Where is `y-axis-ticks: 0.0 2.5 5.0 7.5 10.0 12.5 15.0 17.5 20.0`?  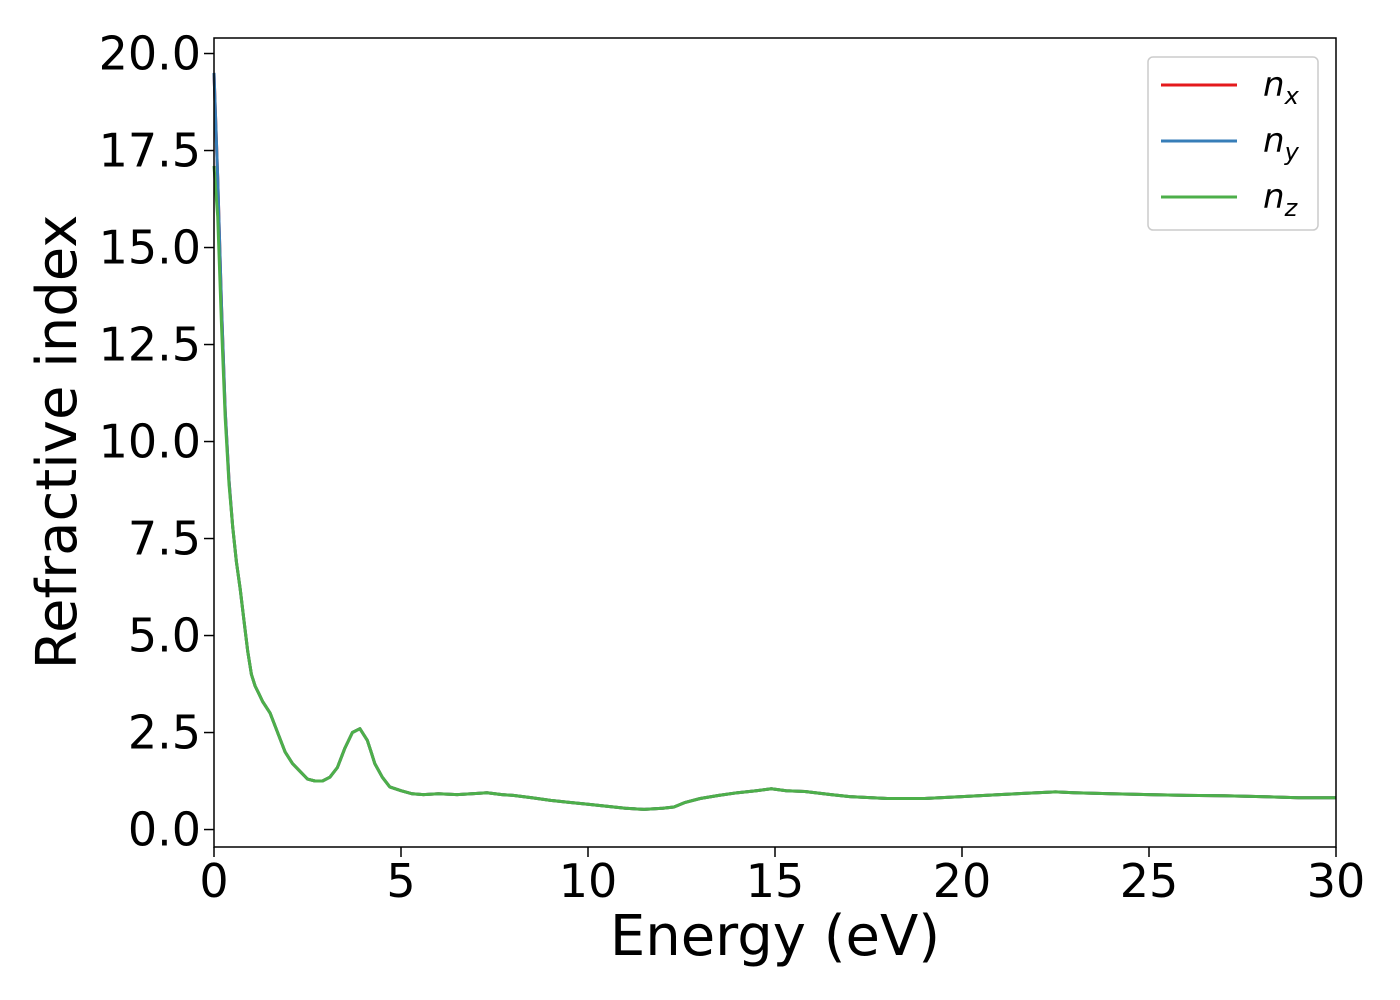
y-axis-ticks: 0.0 2.5 5.0 7.5 10.0 12.5 15.0 17.5 20.0 is located at coordinates (156, 442).